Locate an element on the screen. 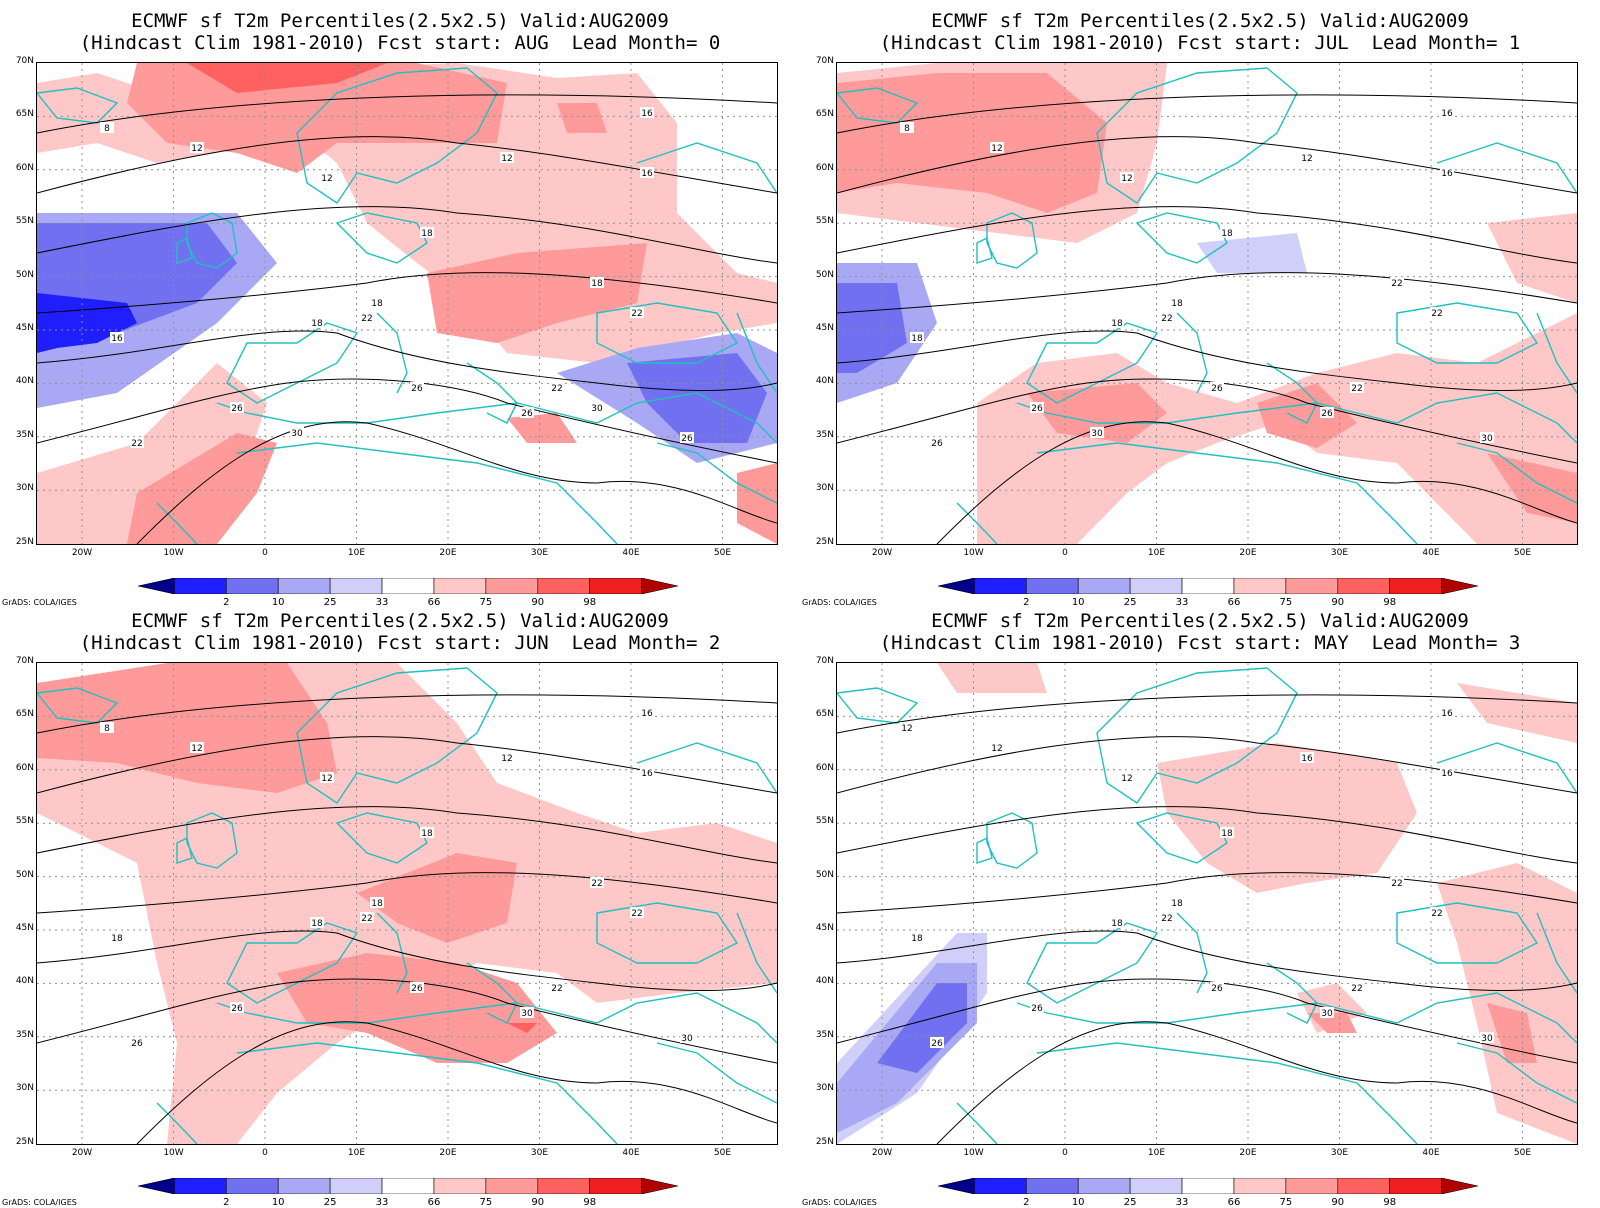  contour-label: 12 is located at coordinates (1126, 779).